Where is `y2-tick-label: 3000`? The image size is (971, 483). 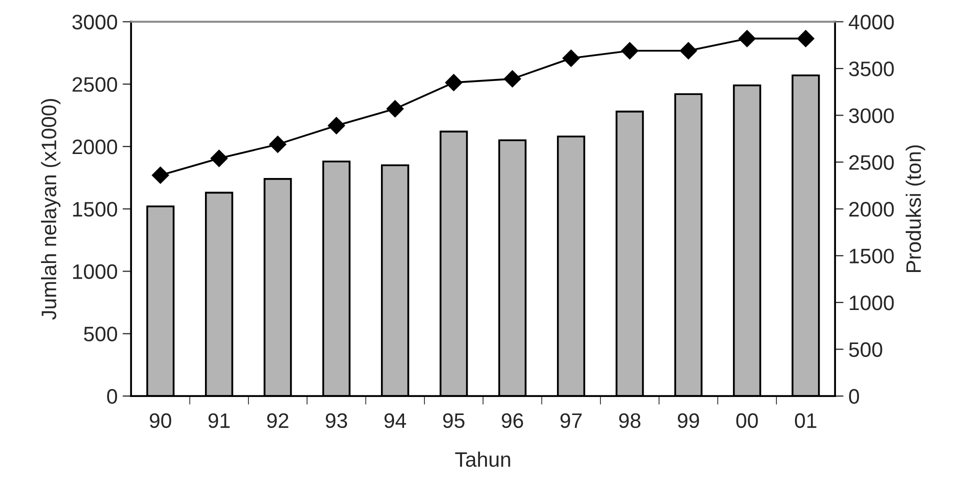 y2-tick-label: 3000 is located at coordinates (871, 116).